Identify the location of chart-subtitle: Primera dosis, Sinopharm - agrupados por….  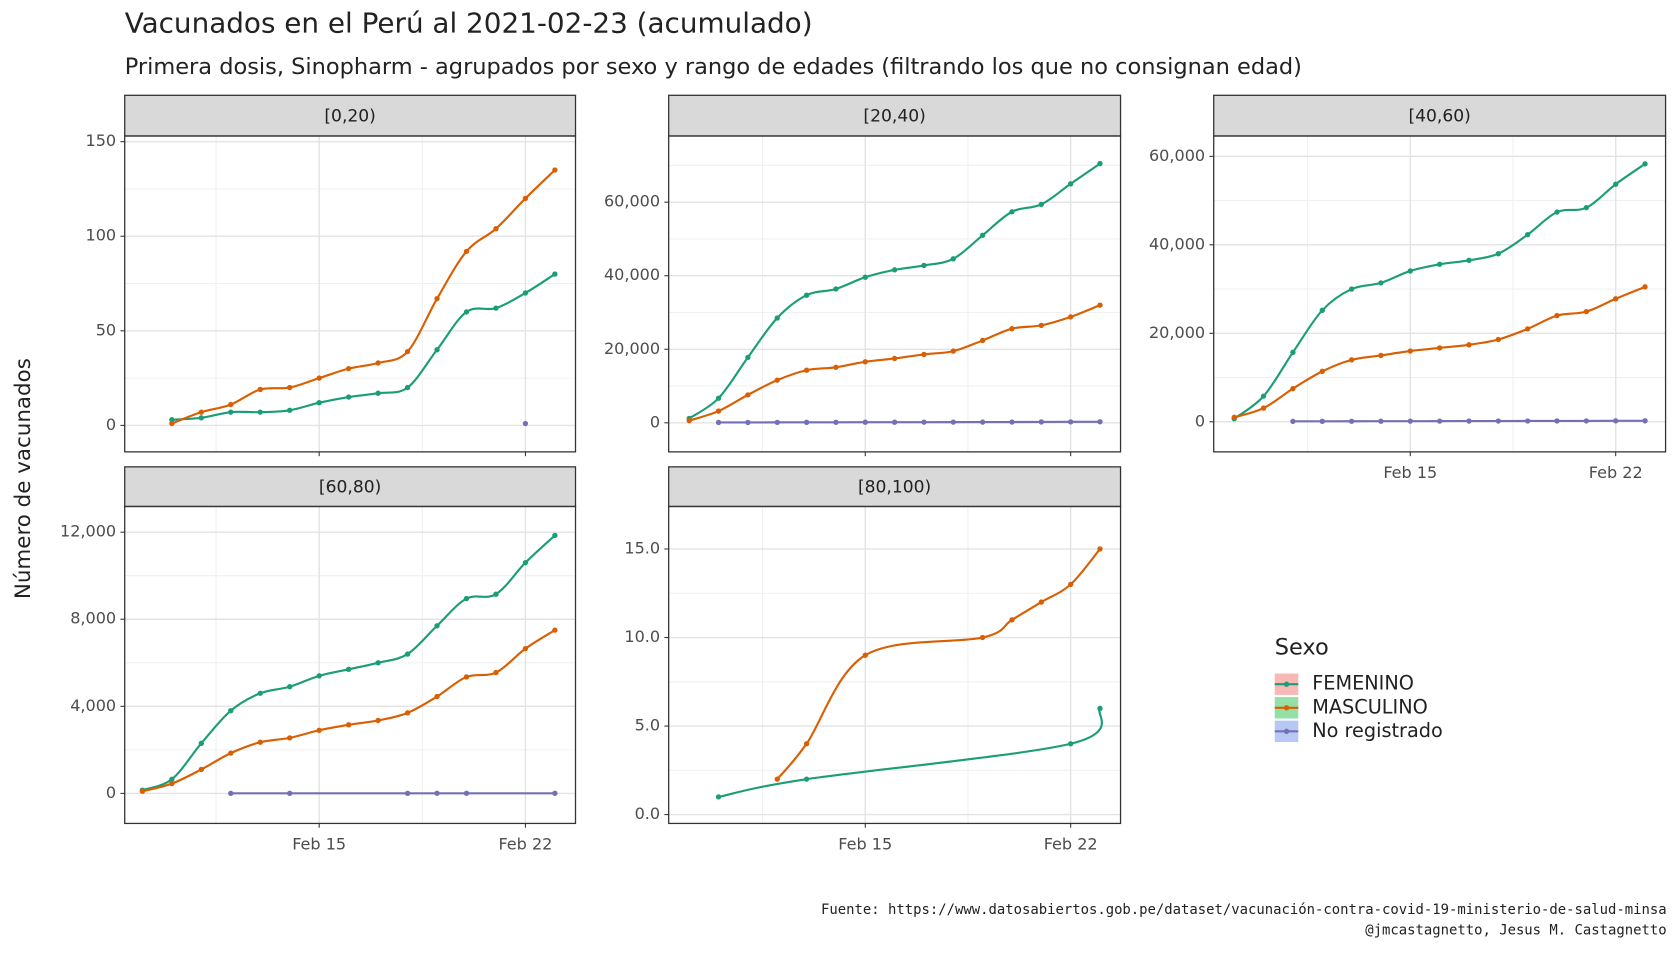
(713, 67).